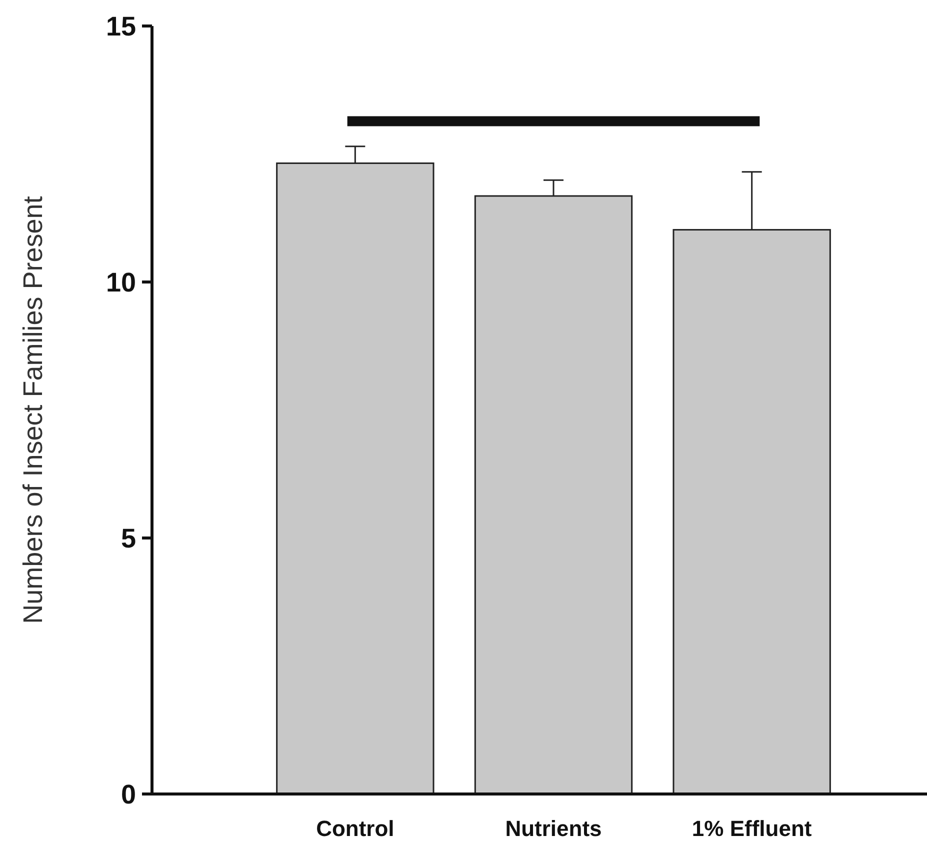  Describe the element at coordinates (121, 27) in the screenshot. I see `y-tick-label: 15` at that location.